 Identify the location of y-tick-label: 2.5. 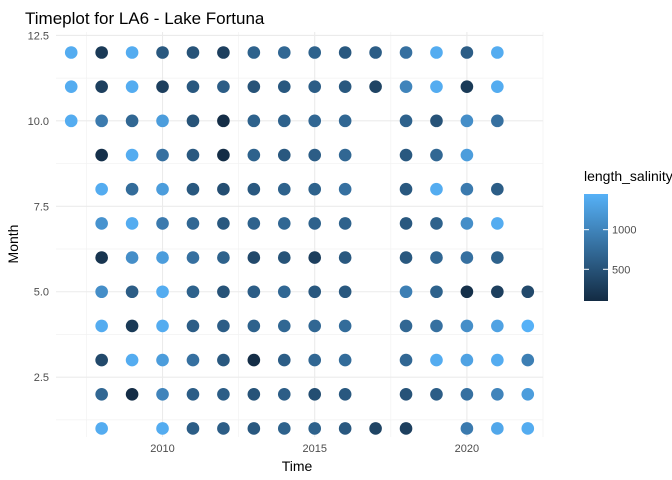
(41, 378).